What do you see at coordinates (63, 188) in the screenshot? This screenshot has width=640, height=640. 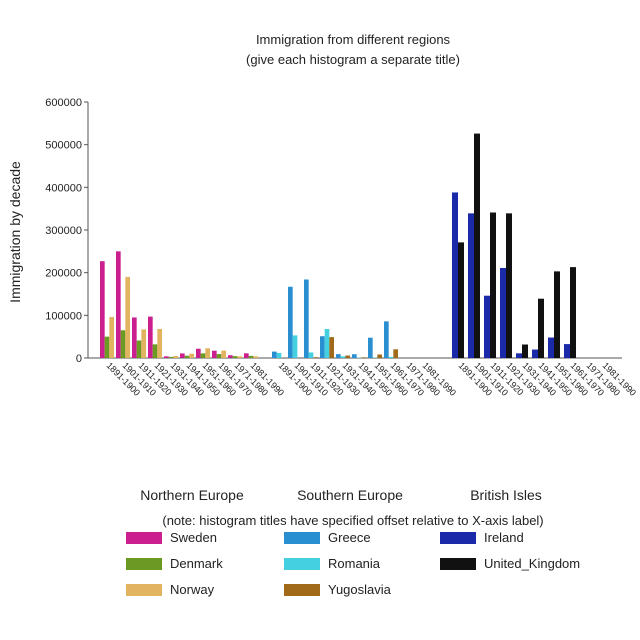 I see `y-tick-label: 400000` at bounding box center [63, 188].